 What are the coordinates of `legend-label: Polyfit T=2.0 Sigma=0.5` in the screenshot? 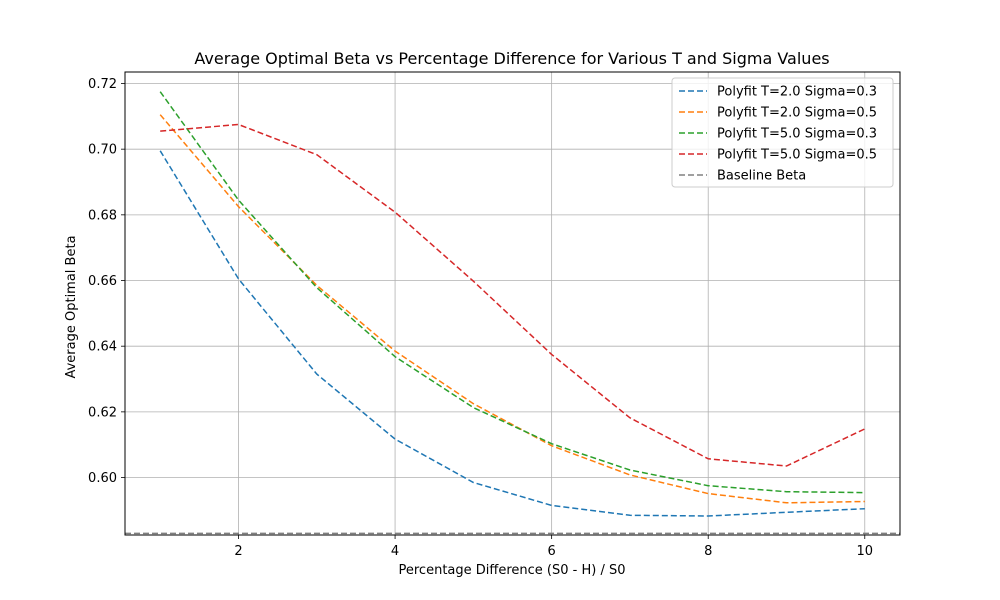 It's located at (797, 113).